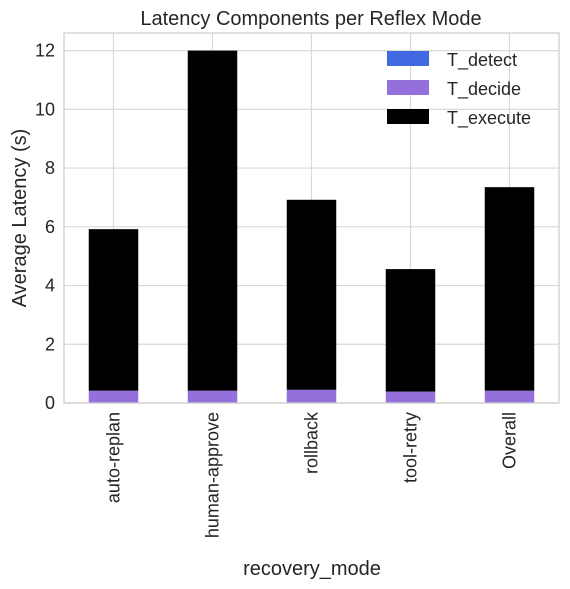 This screenshot has height=589, width=570. Describe the element at coordinates (114, 457) in the screenshot. I see `x-tick-label: auto-replan` at that location.